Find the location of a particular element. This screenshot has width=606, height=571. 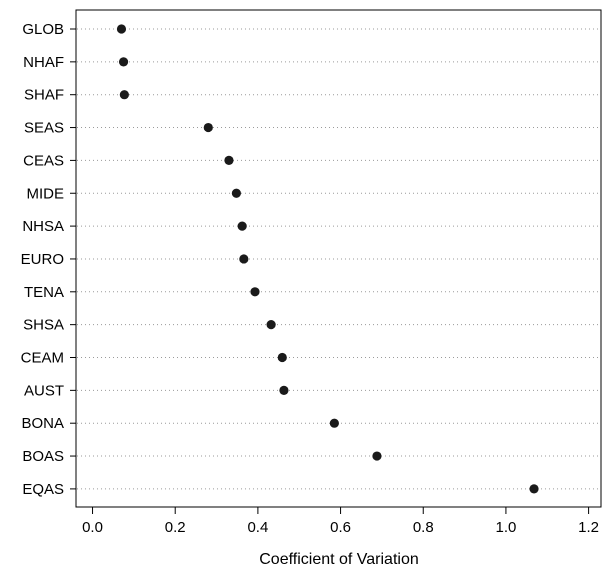

x-tick-label-6: 1.2 is located at coordinates (588, 527).